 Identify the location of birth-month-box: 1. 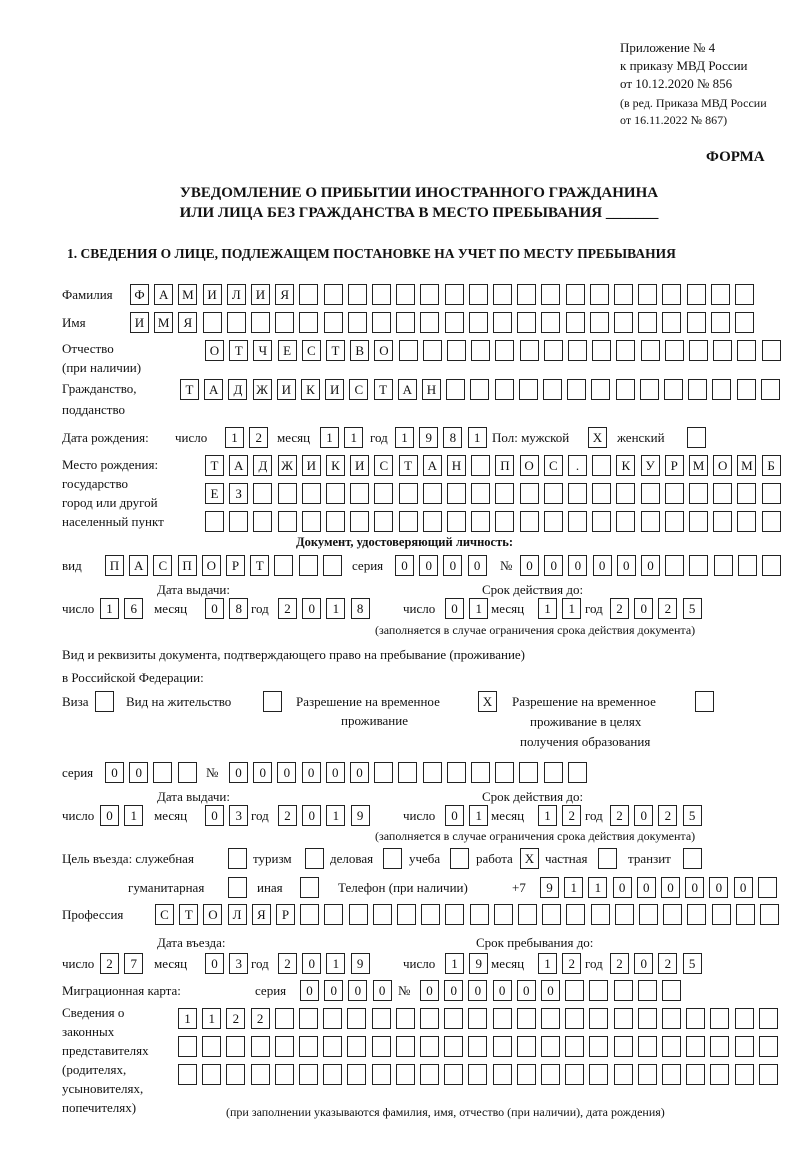
(329, 437).